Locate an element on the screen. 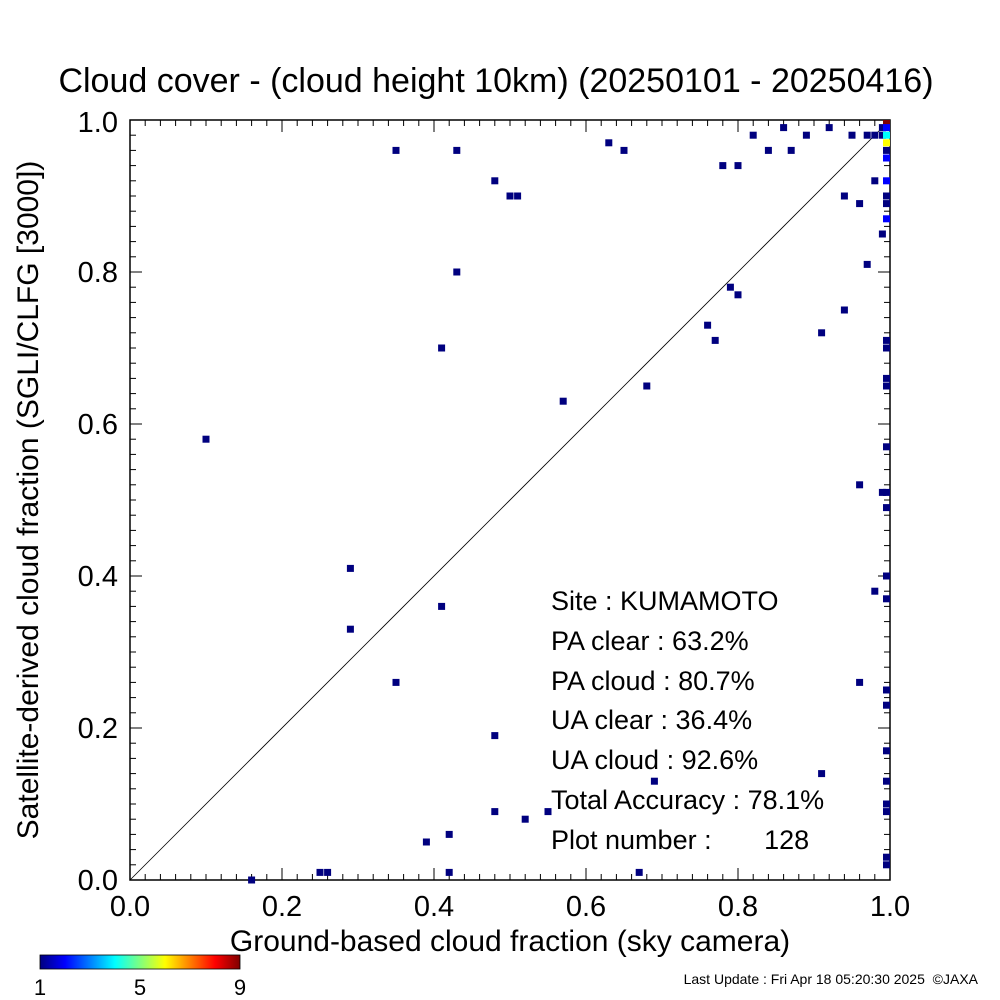  x-axis-label: Ground-based cloud fraction (sky camera) is located at coordinates (510, 941).